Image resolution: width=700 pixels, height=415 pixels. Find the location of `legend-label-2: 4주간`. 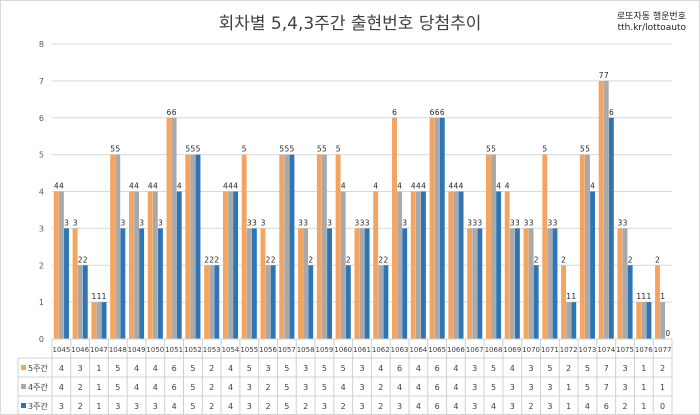

legend-label-2: 4주간 is located at coordinates (38, 387).